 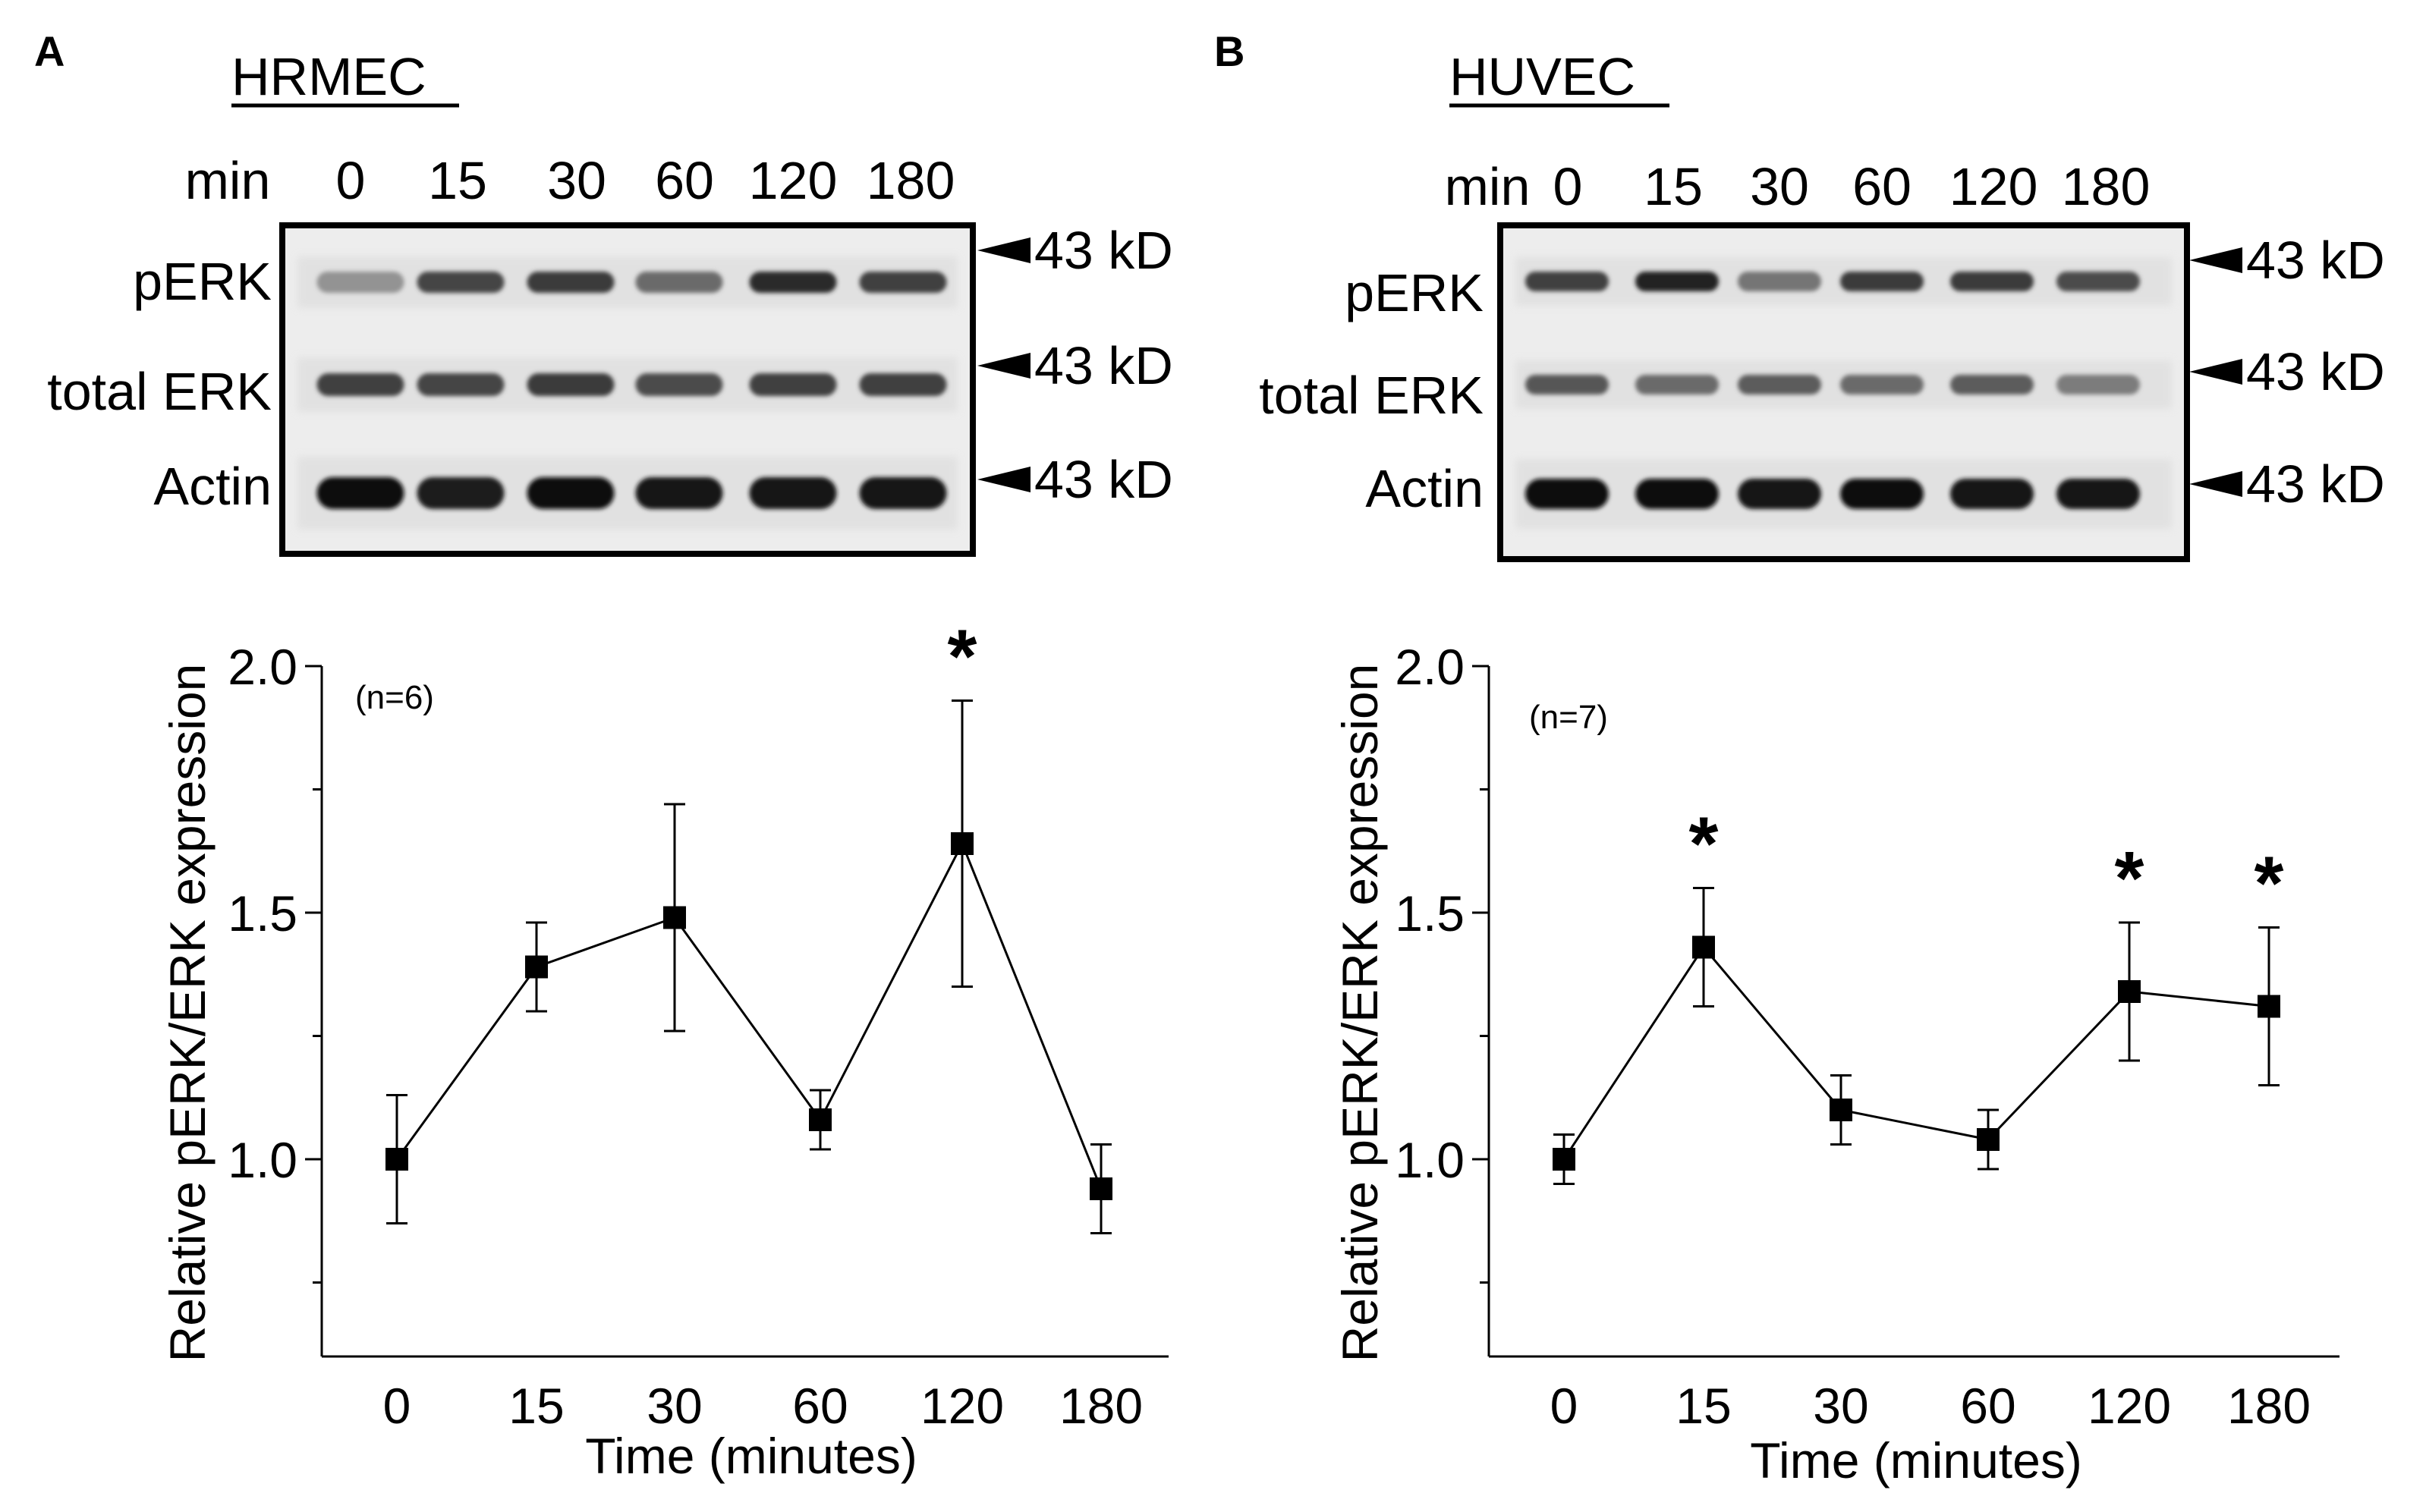 What do you see at coordinates (328, 76) in the screenshot?
I see `panel-title: HRMEC` at bounding box center [328, 76].